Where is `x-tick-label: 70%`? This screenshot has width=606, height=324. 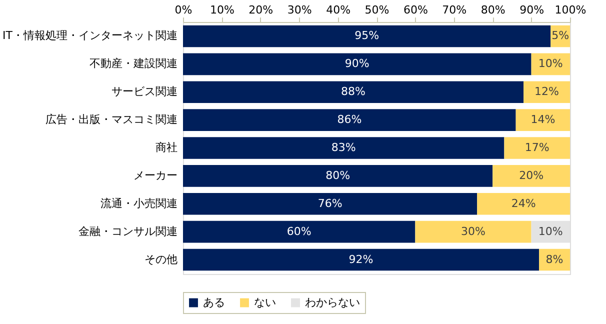 x-tick-label: 70% is located at coordinates (454, 10).